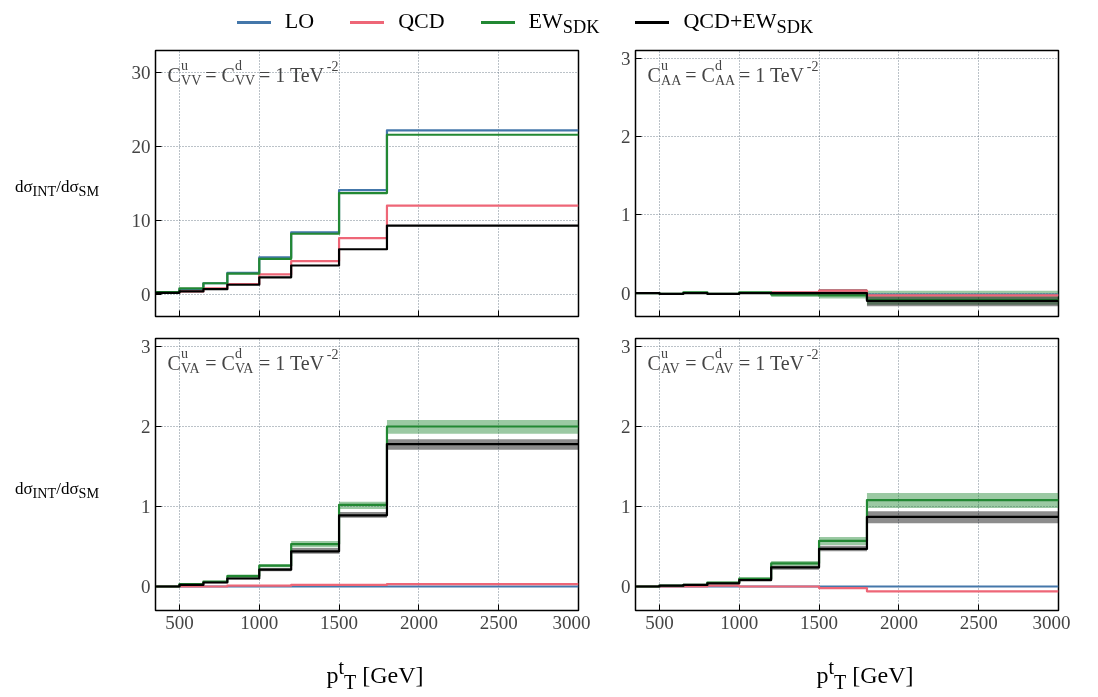  Describe the element at coordinates (141, 220) in the screenshot. I see `y-tick-label: 10` at that location.